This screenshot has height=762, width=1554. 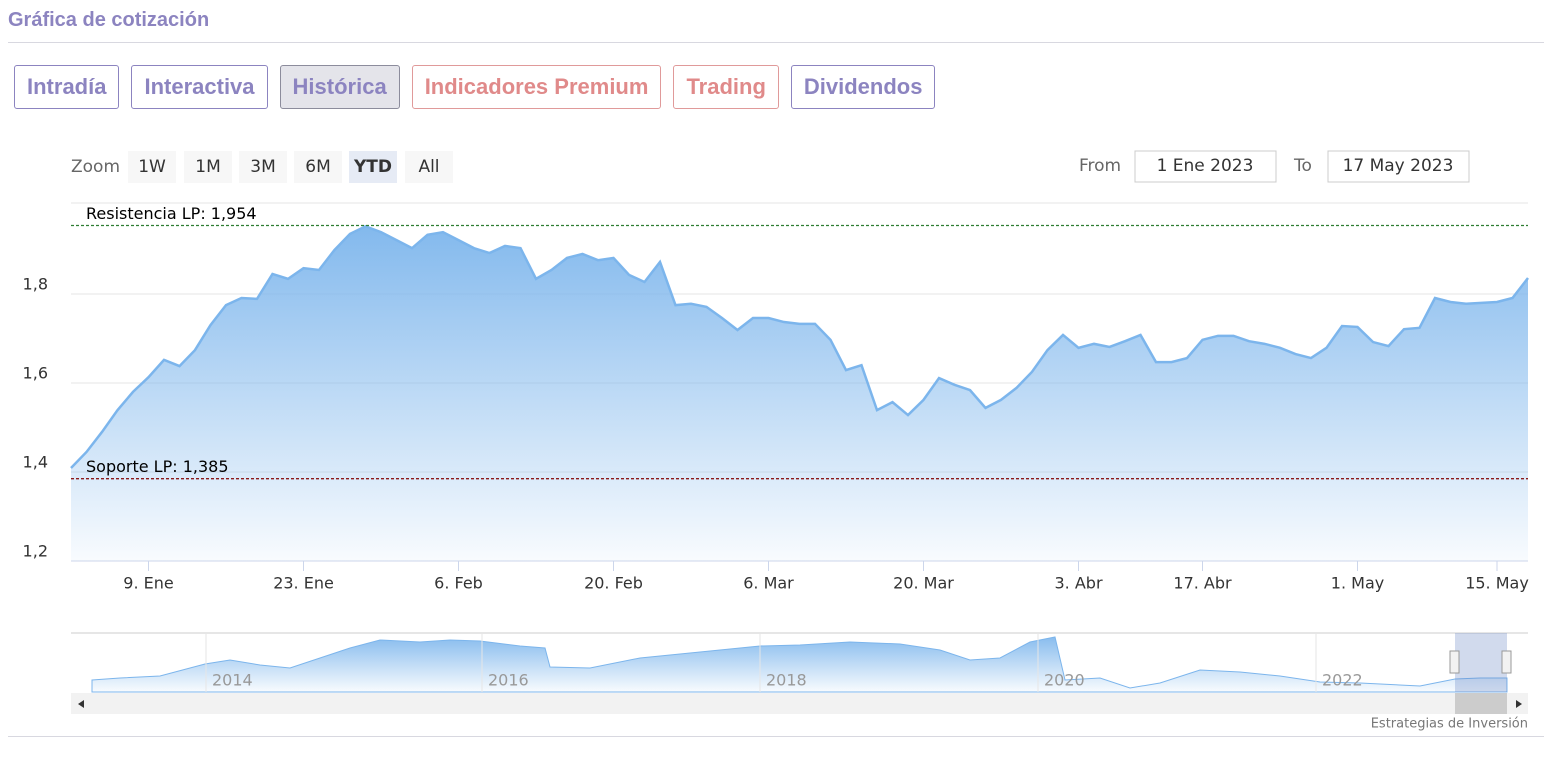 What do you see at coordinates (148, 583) in the screenshot?
I see `x-tick-label: 9. Ene` at bounding box center [148, 583].